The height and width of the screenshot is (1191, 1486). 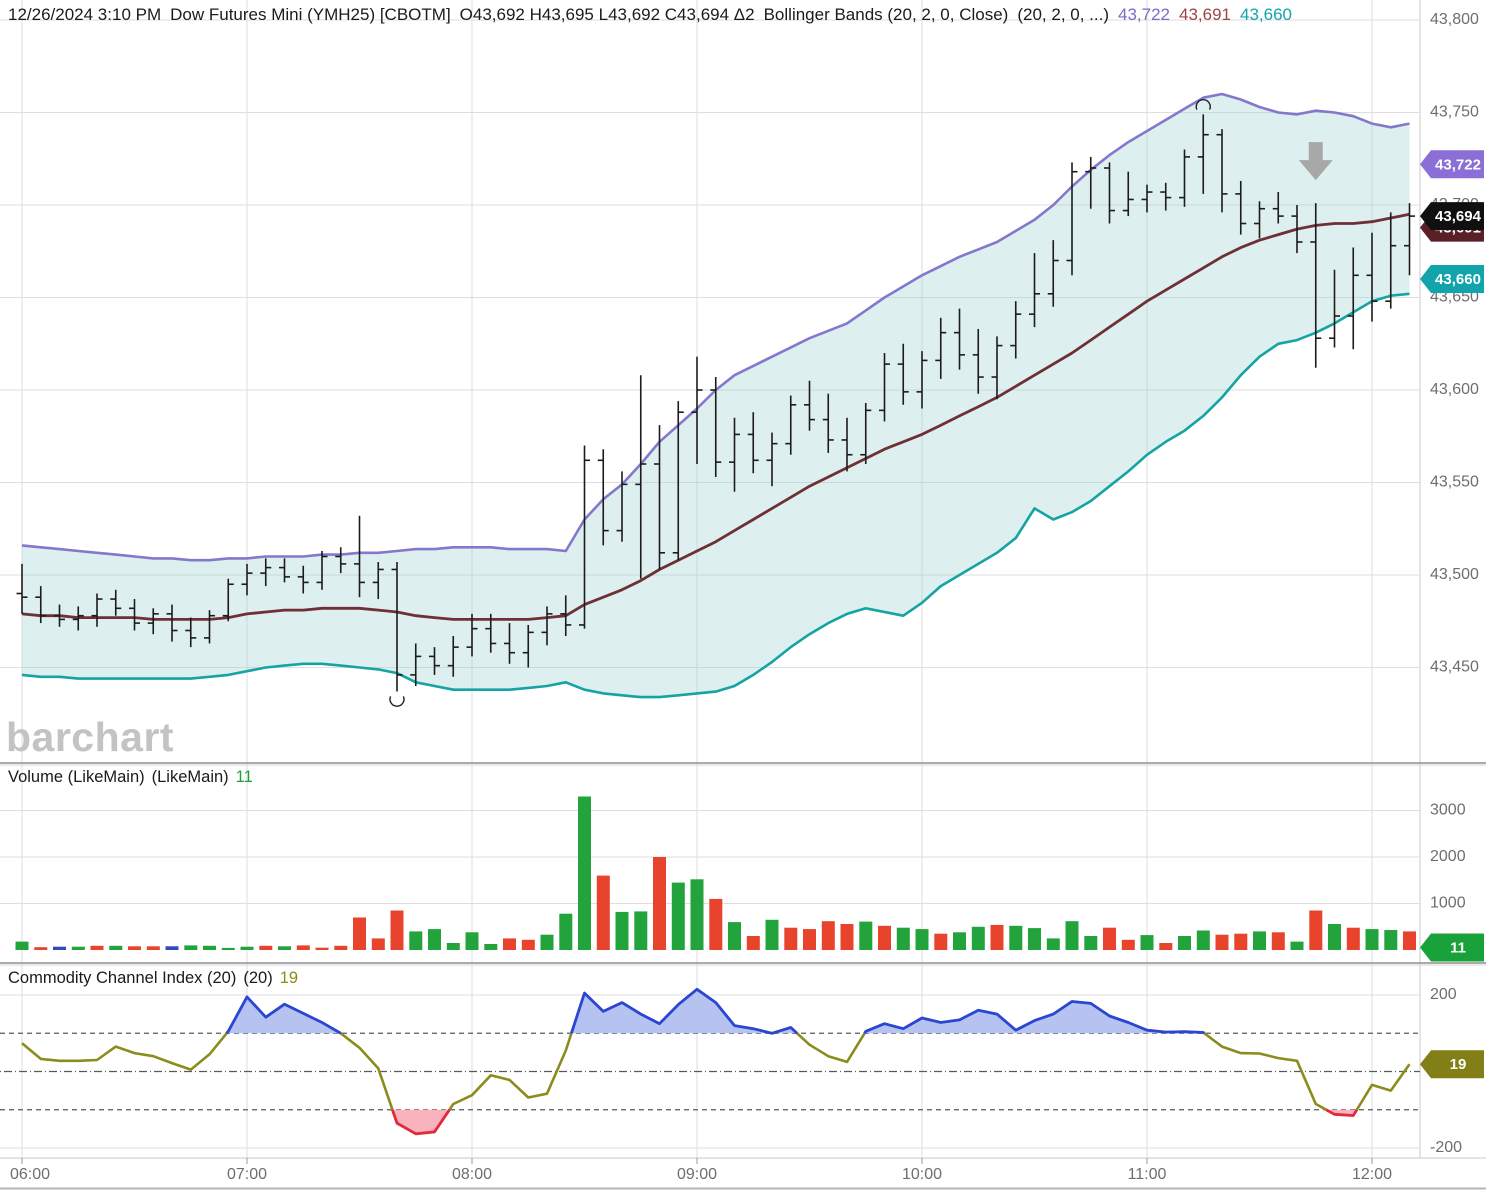 I want to click on svg-text: 43,600, so click(x=1454, y=389).